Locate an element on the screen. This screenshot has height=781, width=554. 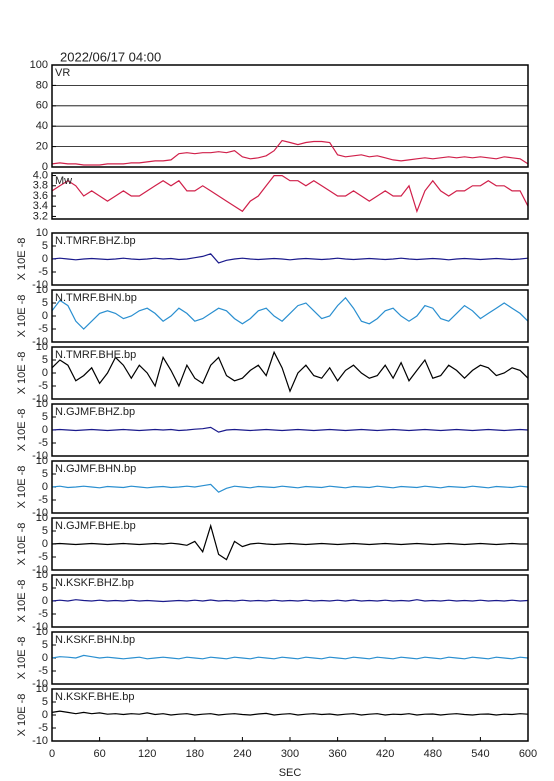
x-tick-label: 240 is located at coordinates (242, 754).